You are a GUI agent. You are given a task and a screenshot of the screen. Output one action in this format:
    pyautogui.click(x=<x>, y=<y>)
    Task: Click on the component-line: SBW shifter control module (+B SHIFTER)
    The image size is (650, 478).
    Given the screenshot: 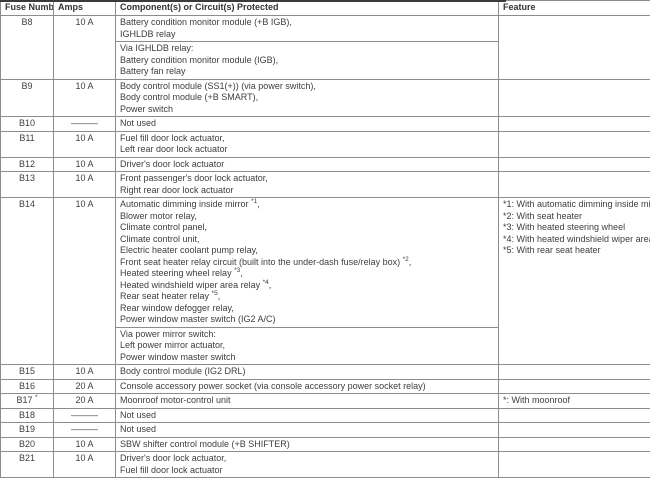 What is the action you would take?
    pyautogui.click(x=307, y=445)
    